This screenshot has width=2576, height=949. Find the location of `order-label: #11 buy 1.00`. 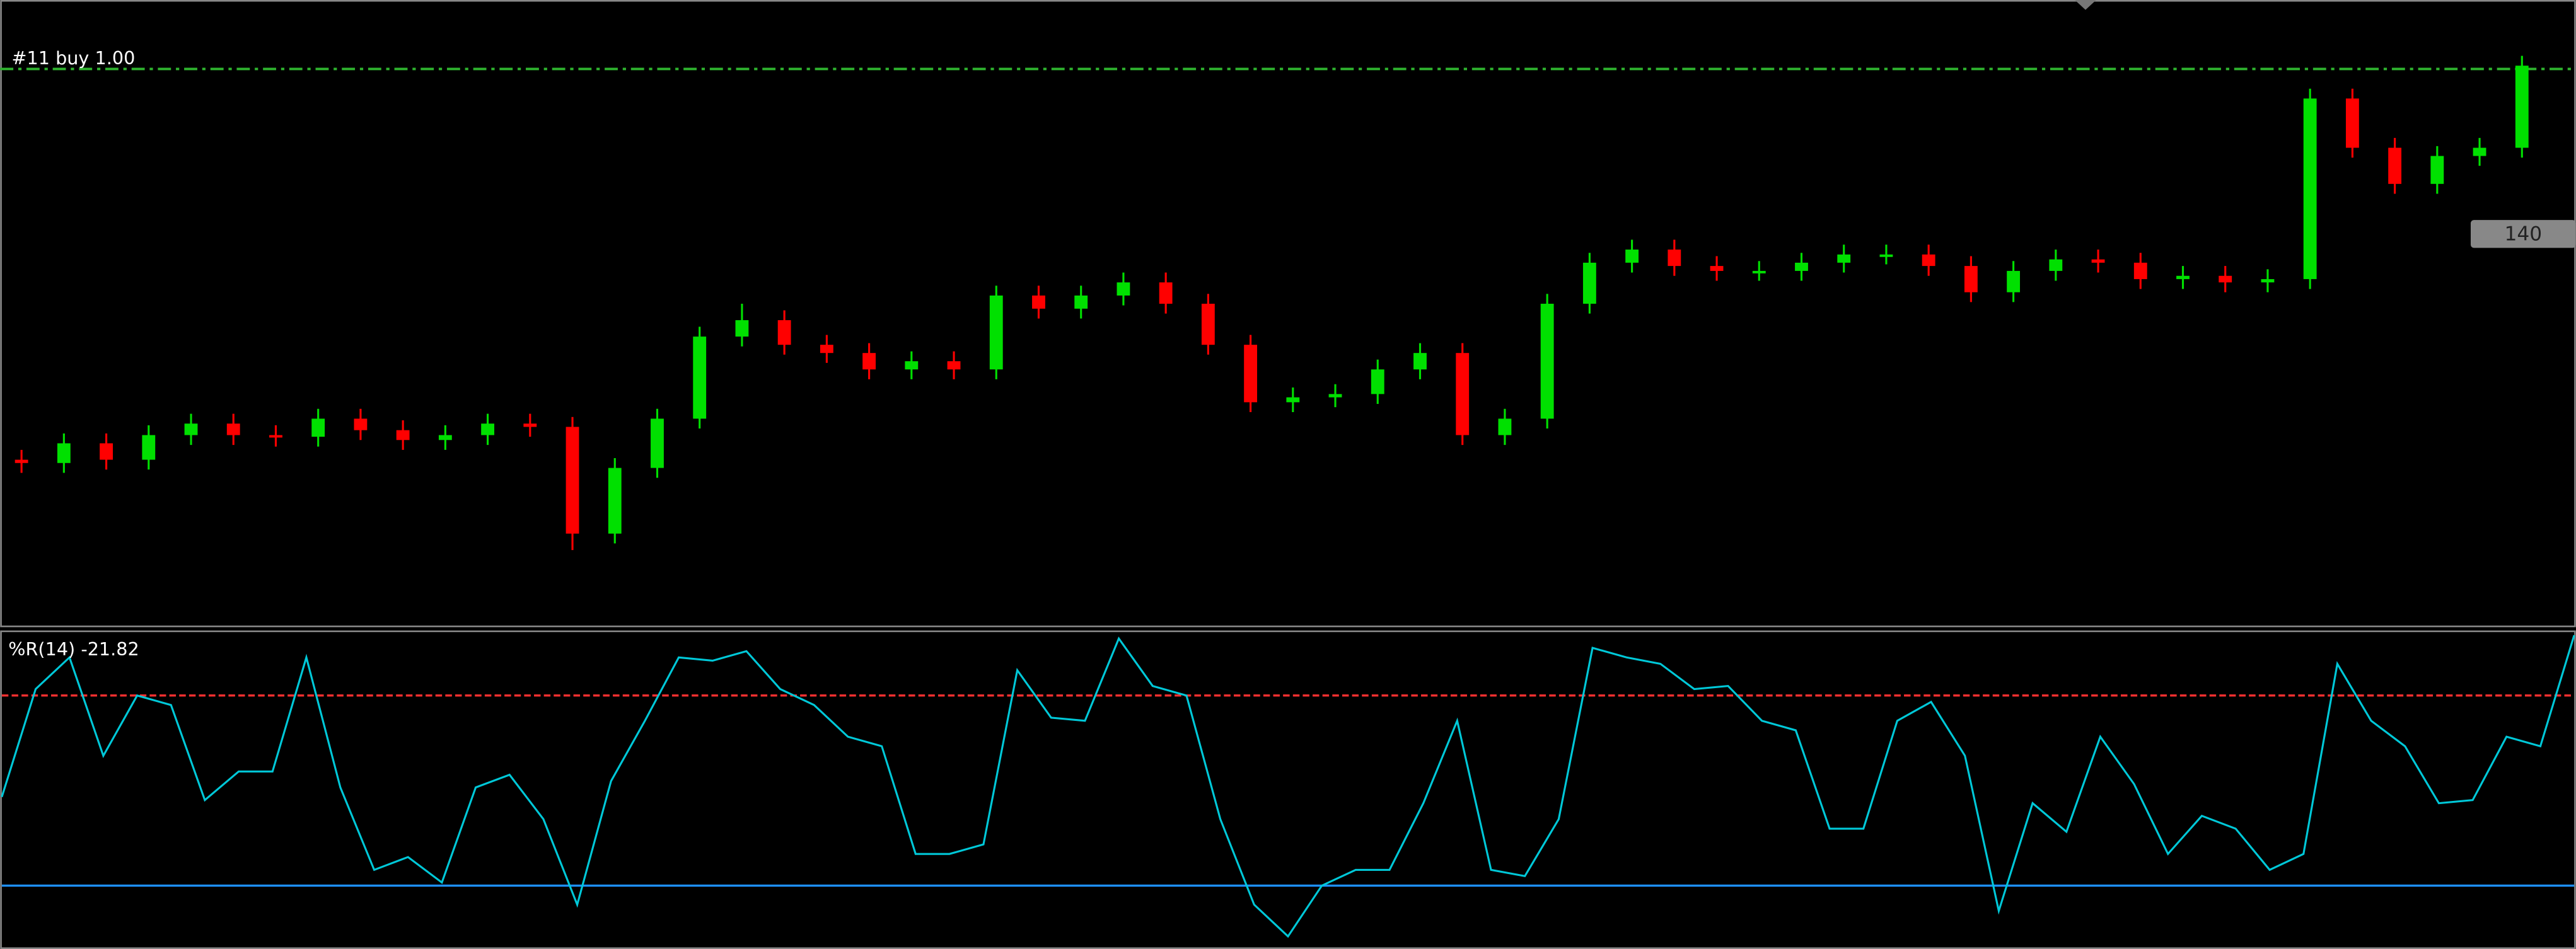

order-label: #11 buy 1.00 is located at coordinates (73, 58).